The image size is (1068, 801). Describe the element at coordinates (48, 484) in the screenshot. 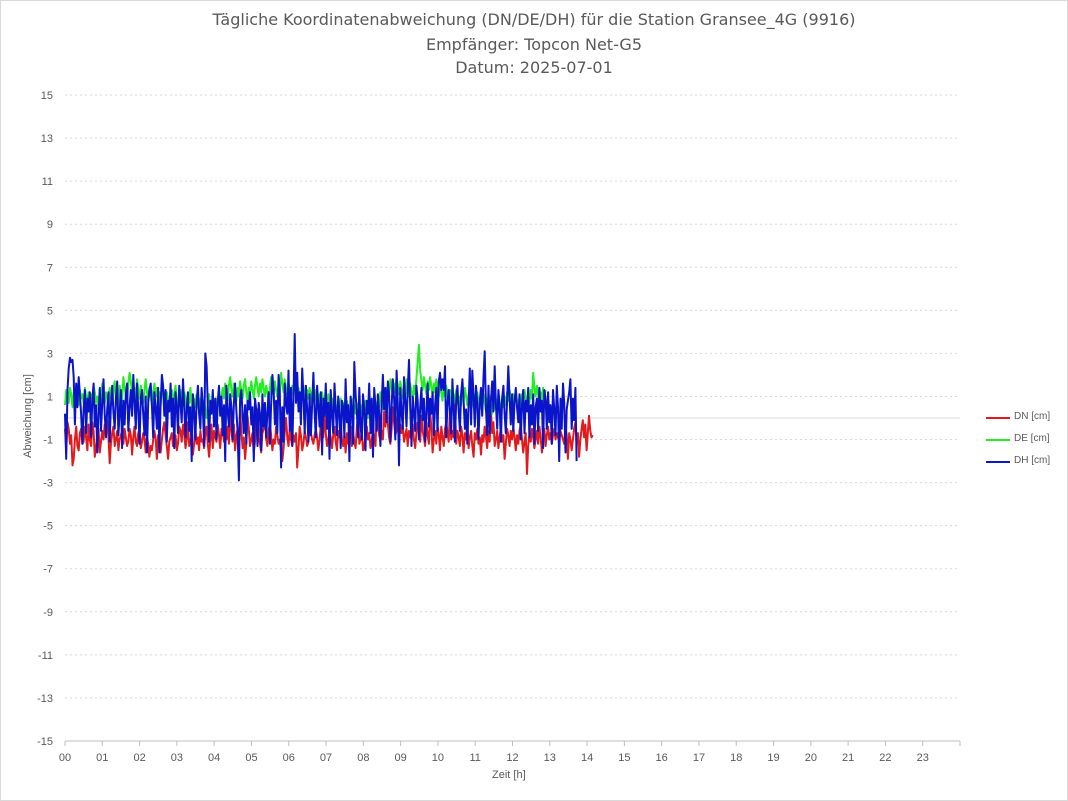

I see `y-tick-label: -3` at that location.